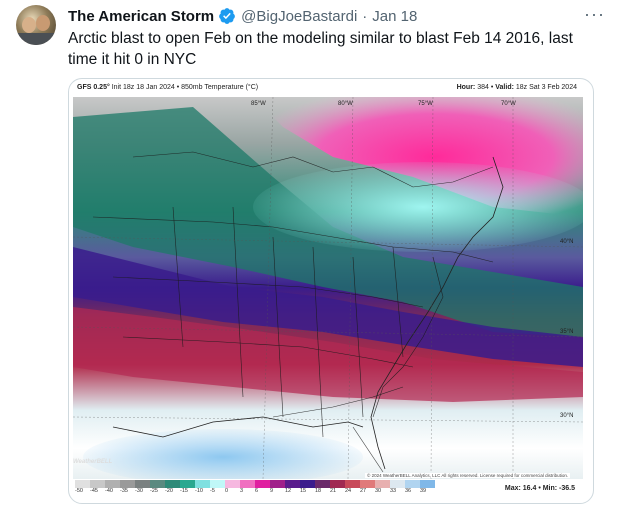  I want to click on hour-value: 384, so click(483, 87).